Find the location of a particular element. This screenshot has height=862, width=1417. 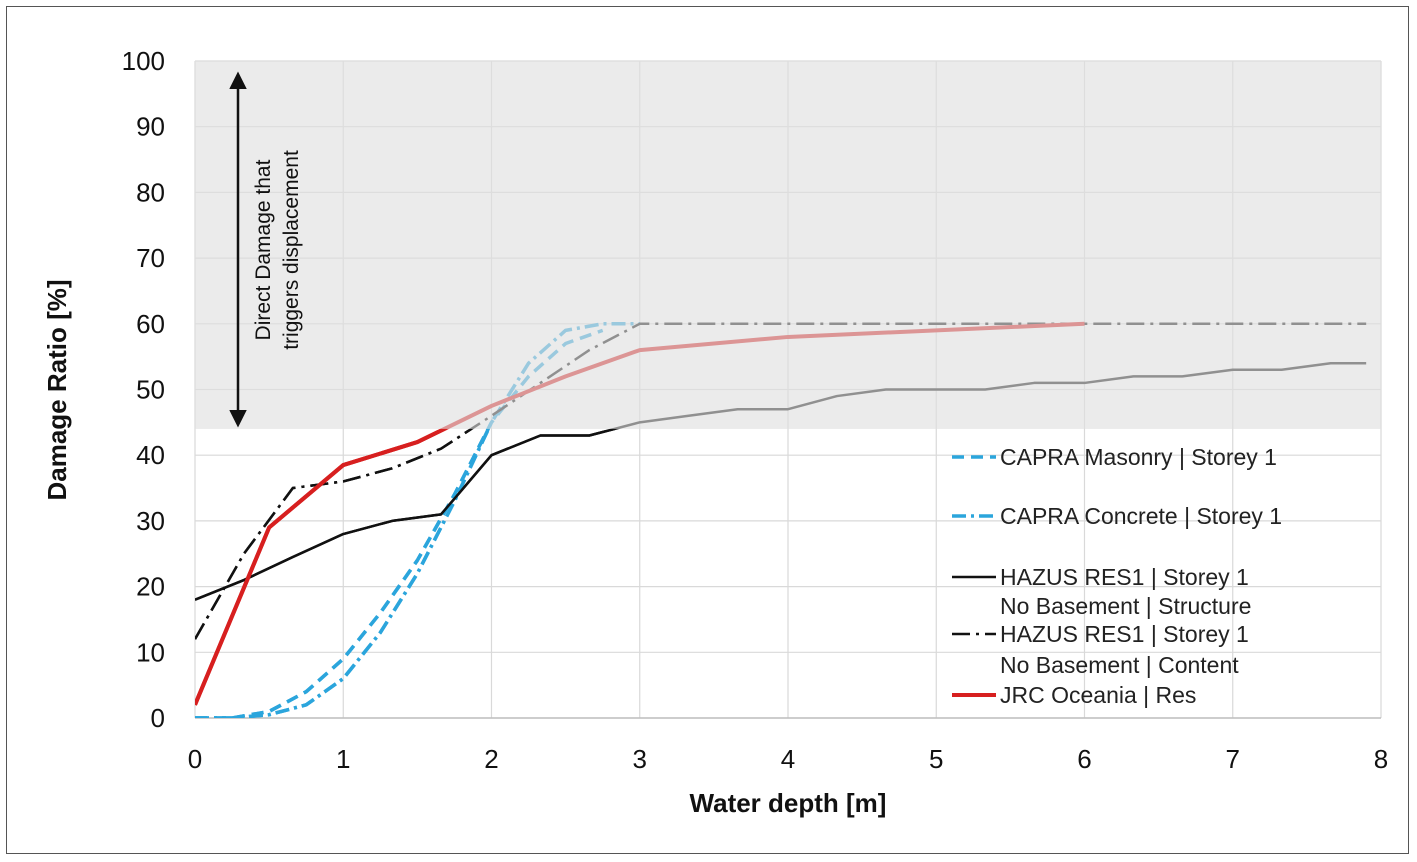

legend-label-hazus-content-1: HAZUS RES1 | Storey 1 is located at coordinates (1124, 634).